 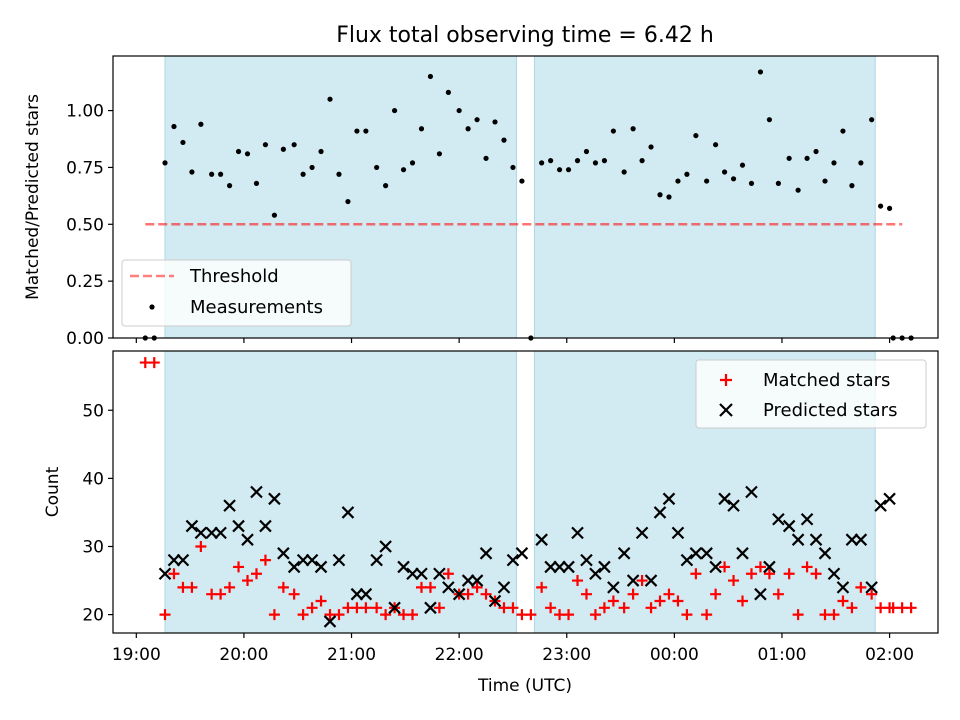 What do you see at coordinates (726, 410) in the screenshot?
I see `legend-predicted-swatch` at bounding box center [726, 410].